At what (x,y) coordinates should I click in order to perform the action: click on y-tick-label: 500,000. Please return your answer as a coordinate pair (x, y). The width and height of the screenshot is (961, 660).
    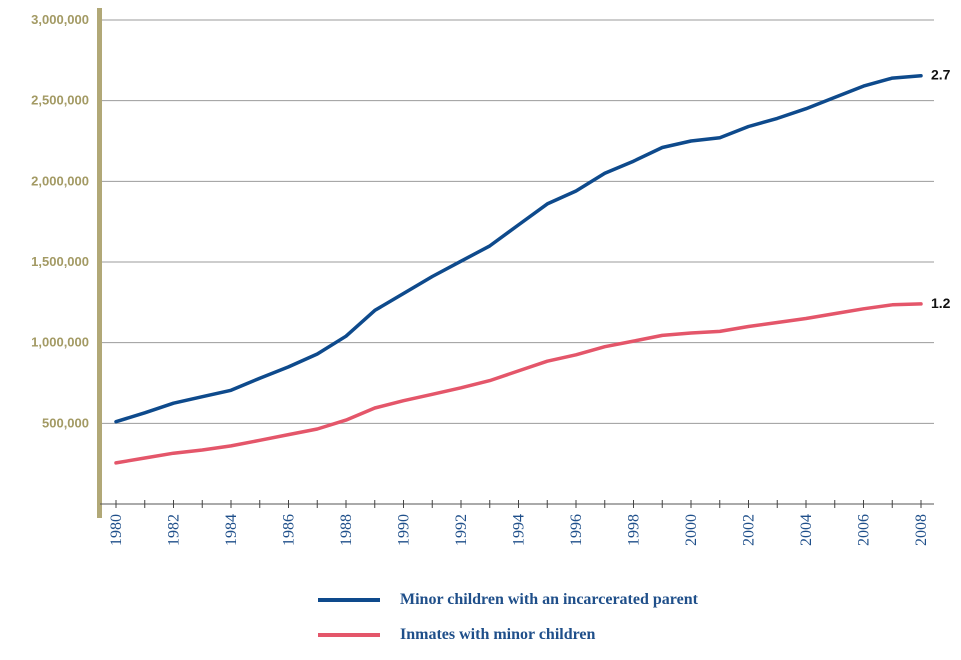
    Looking at the image, I should click on (65, 422).